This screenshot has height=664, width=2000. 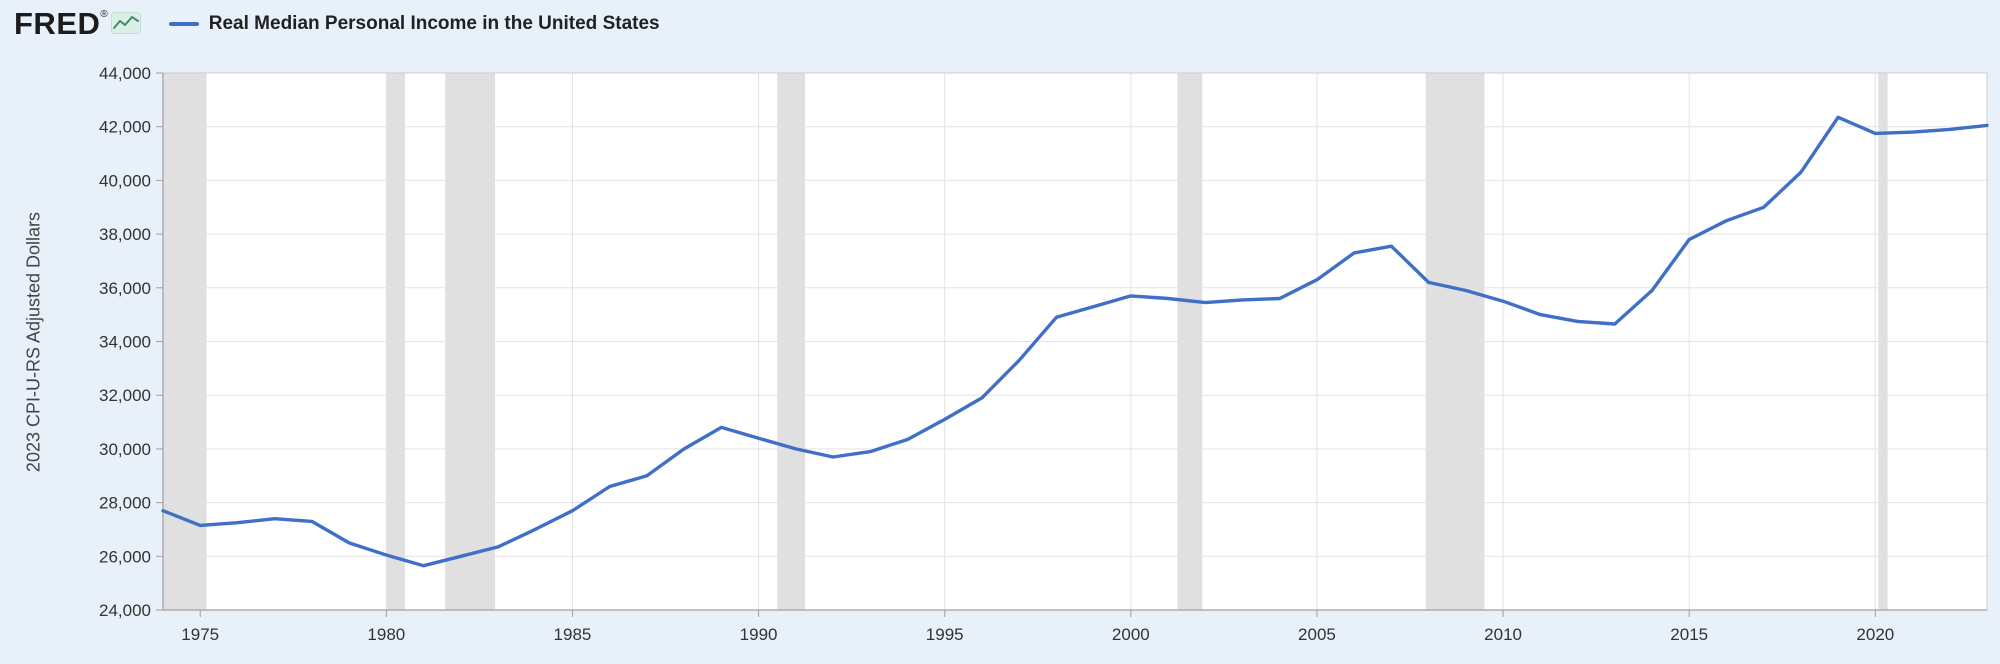 I want to click on y-tick-label: 40,000, so click(x=125, y=180).